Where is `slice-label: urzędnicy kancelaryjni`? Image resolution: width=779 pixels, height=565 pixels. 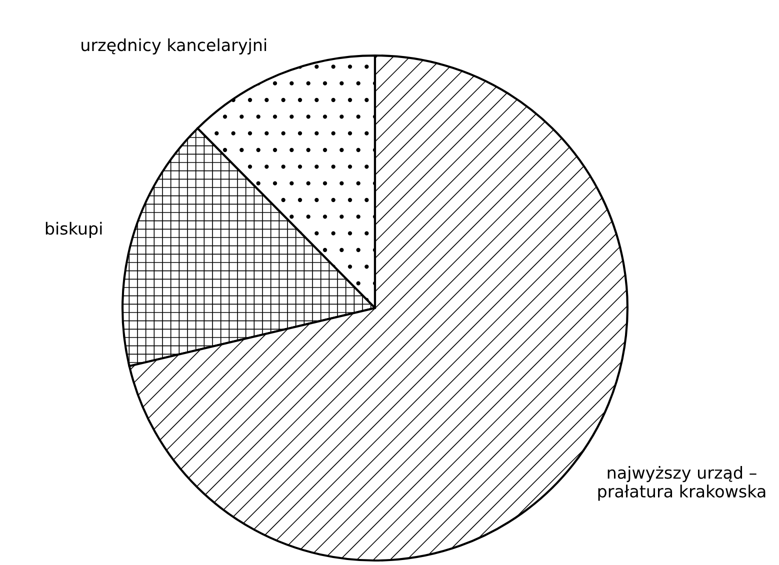 slice-label: urzędnicy kancelaryjni is located at coordinates (174, 46).